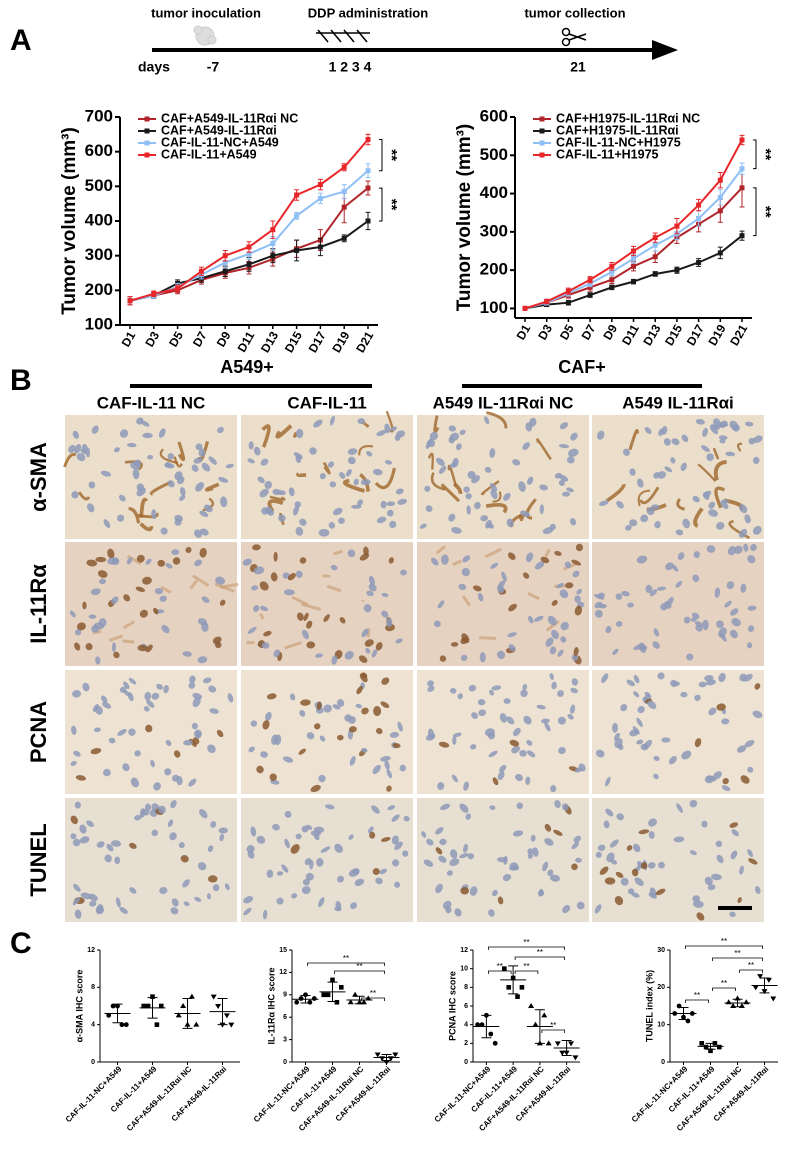  I want to click on x-tick-label: D7, so click(589, 332).